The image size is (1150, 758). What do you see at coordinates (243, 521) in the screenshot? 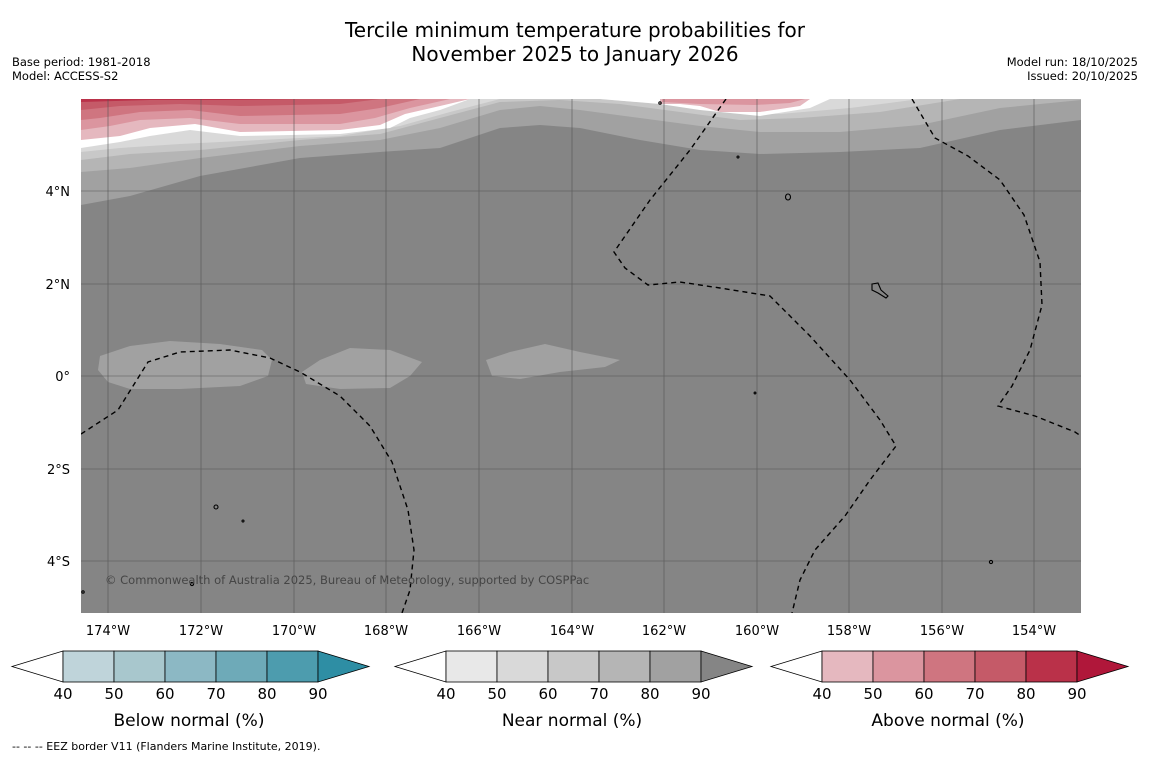
I see `island-swains-b` at bounding box center [243, 521].